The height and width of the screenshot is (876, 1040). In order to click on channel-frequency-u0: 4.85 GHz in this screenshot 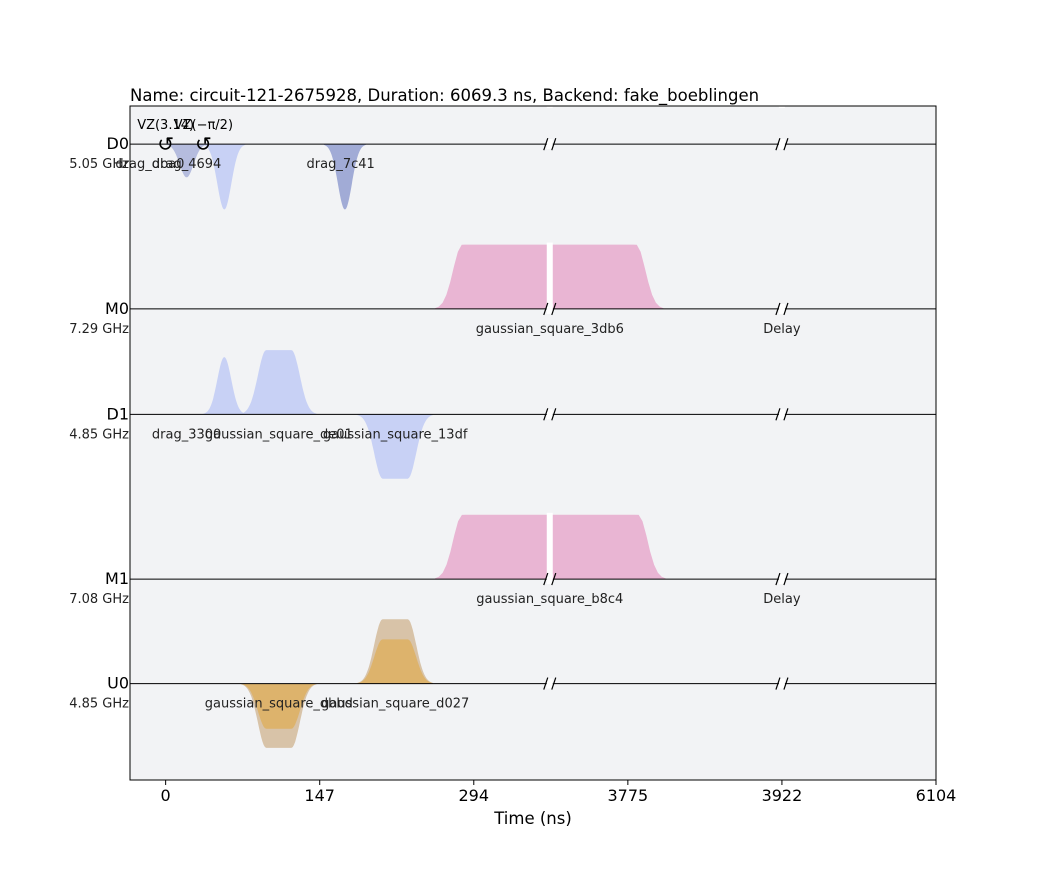, I will do `click(99, 704)`.